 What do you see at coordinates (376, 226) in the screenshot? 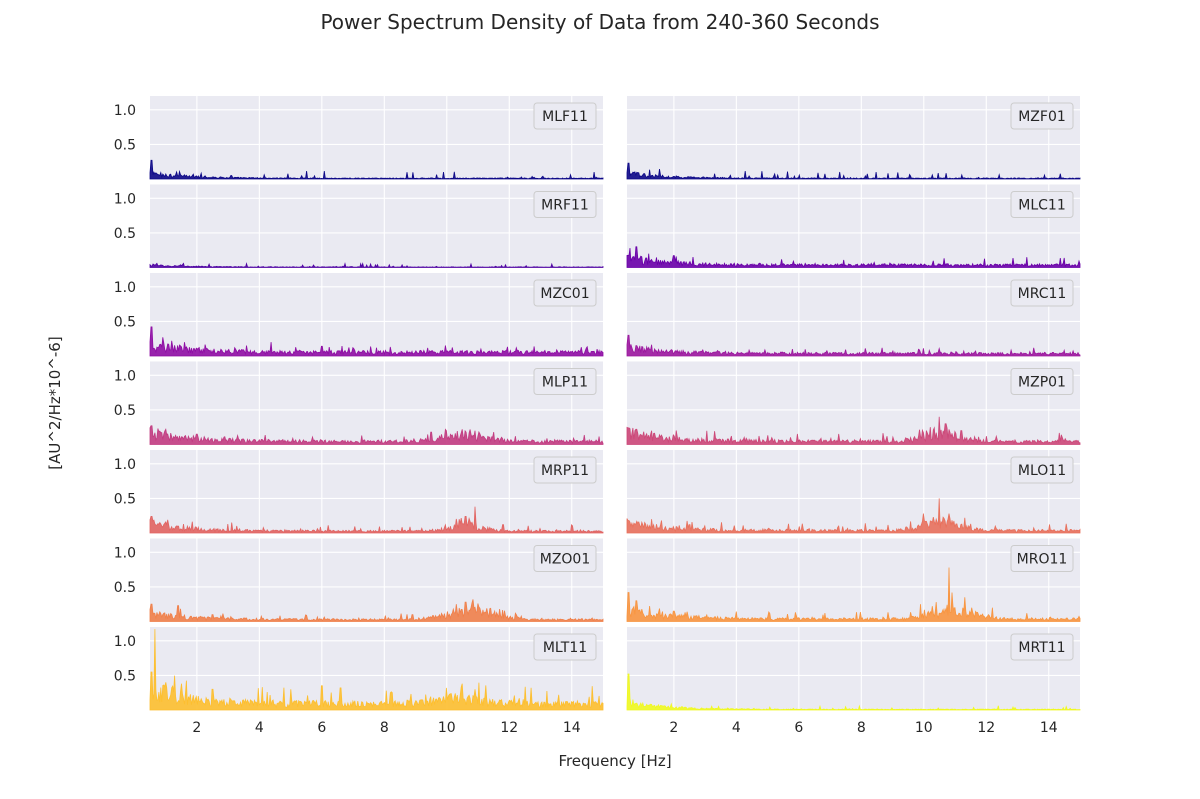
I see `panel-mrf11: MRF11` at bounding box center [376, 226].